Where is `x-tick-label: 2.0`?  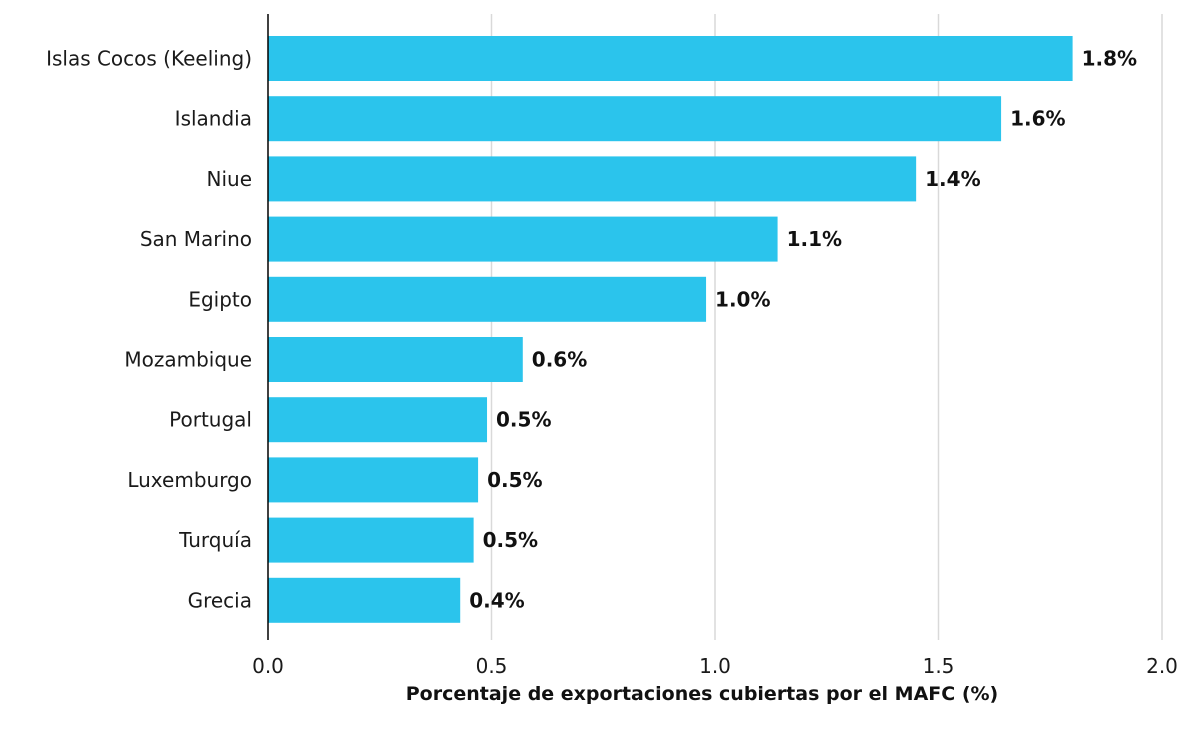
x-tick-label: 2.0 is located at coordinates (1162, 666).